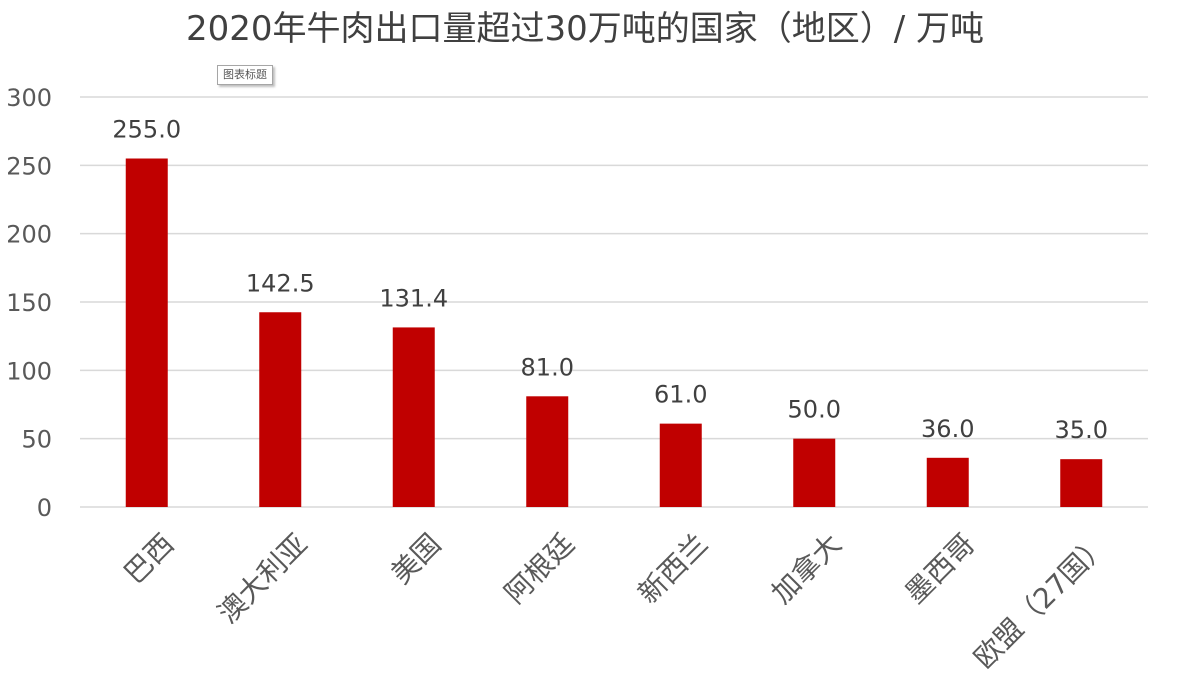 The width and height of the screenshot is (1179, 676). Describe the element at coordinates (673, 568) in the screenshot. I see `x-category-label: 新西兰` at that location.